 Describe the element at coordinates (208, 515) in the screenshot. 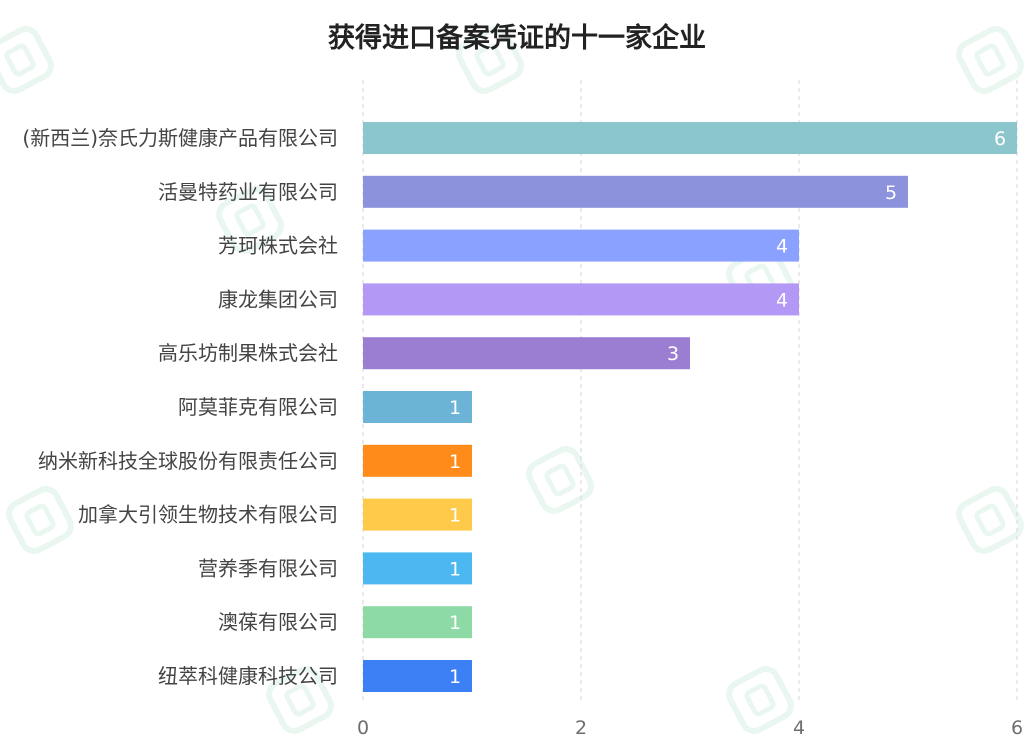

I see `category-label: 加拿大引领生物技术有限公司` at that location.